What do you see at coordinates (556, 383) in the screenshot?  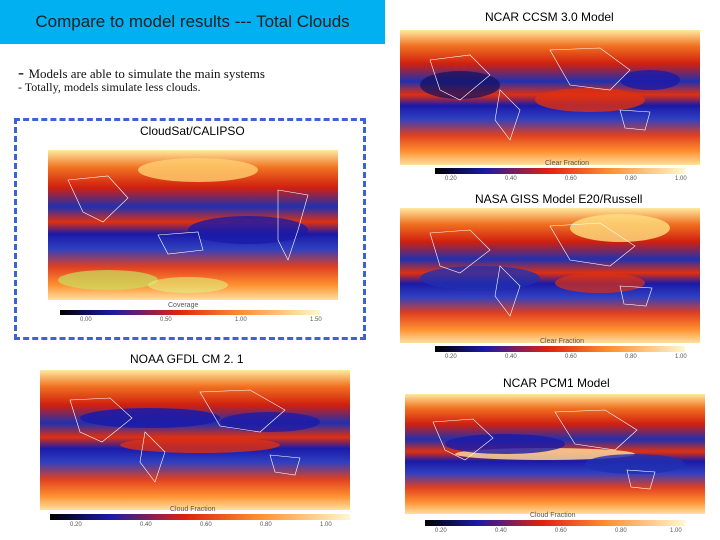 I see `ncar-pcm1-title: NCAR PCM1 Model` at bounding box center [556, 383].